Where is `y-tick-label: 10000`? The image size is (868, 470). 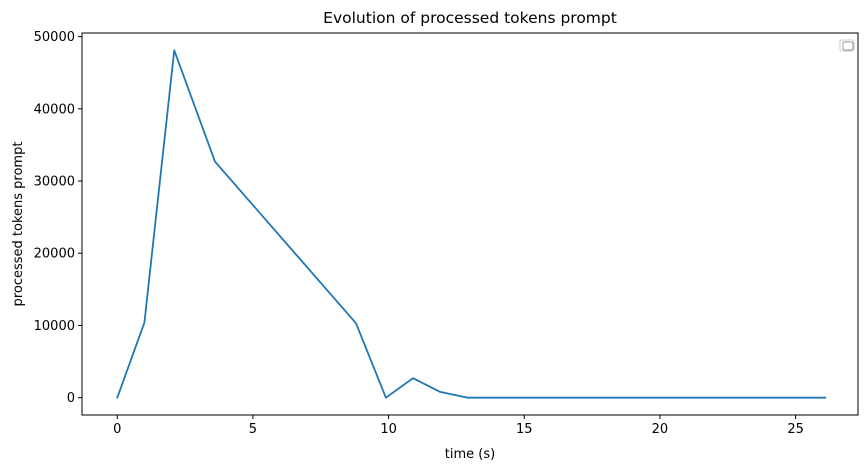 y-tick-label: 10000 is located at coordinates (54, 326).